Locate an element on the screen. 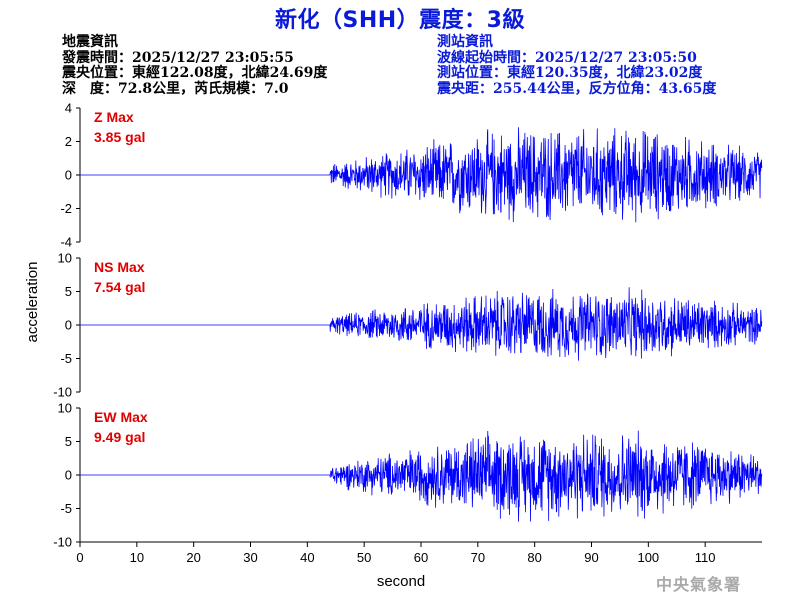  max-value: 9.49 gal is located at coordinates (119, 437).